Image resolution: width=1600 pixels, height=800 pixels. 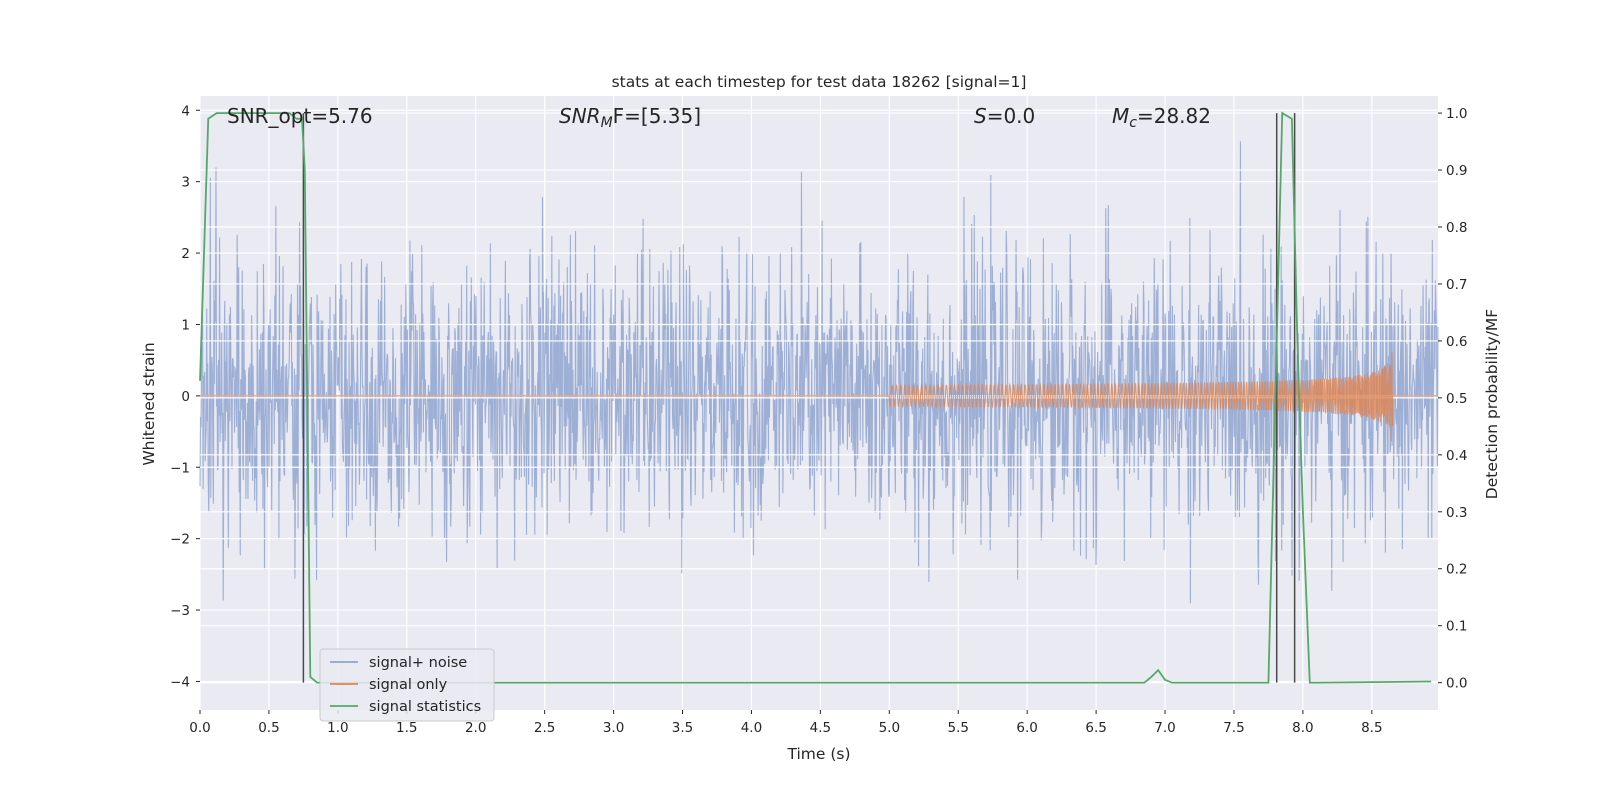 I want to click on y-axis-left-ticks: 4 3 2 1 0 −1 −2 −3 −4, so click(x=185, y=396).